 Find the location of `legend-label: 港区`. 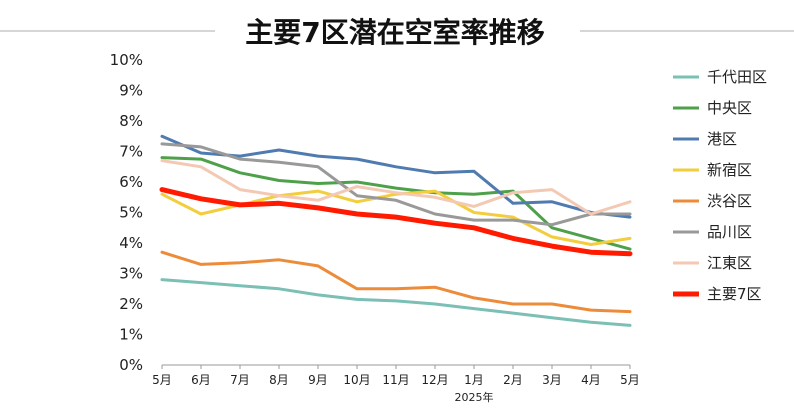

legend-label: 港区 is located at coordinates (722, 139).